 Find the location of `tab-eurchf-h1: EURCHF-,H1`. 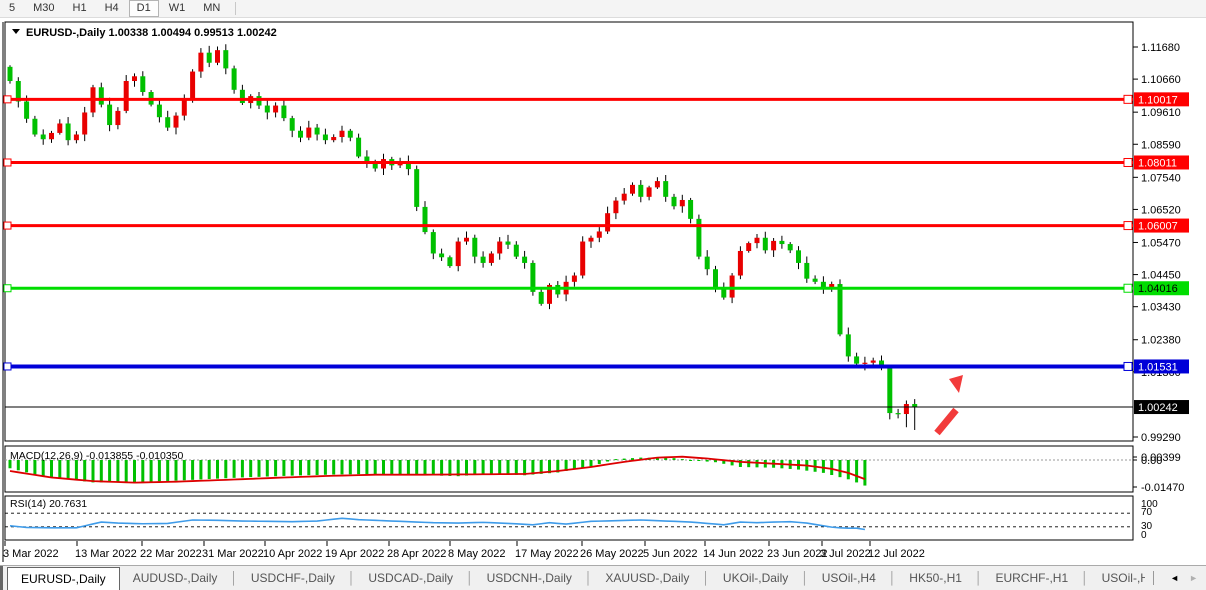

tab-eurchf-h1: EURCHF-,H1 is located at coordinates (1032, 578).